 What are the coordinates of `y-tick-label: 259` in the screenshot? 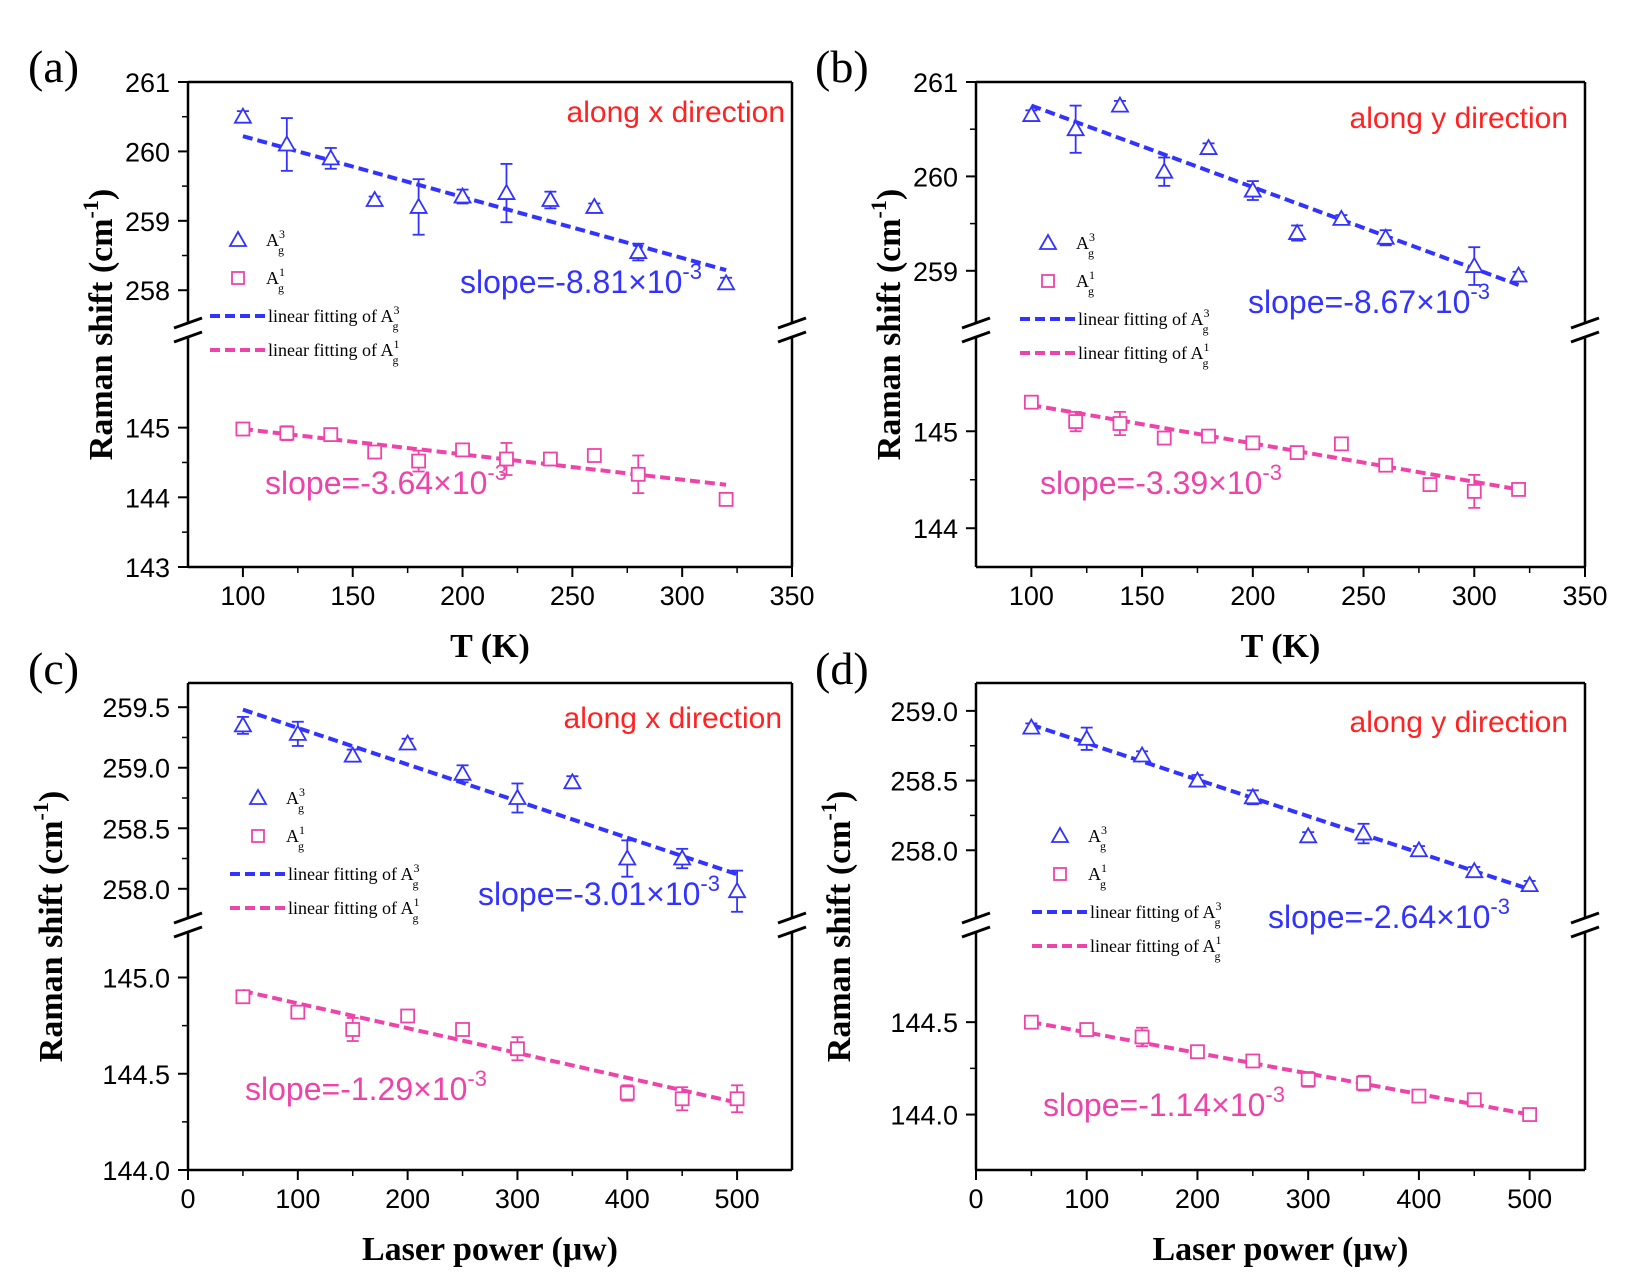 It's located at (147, 222).